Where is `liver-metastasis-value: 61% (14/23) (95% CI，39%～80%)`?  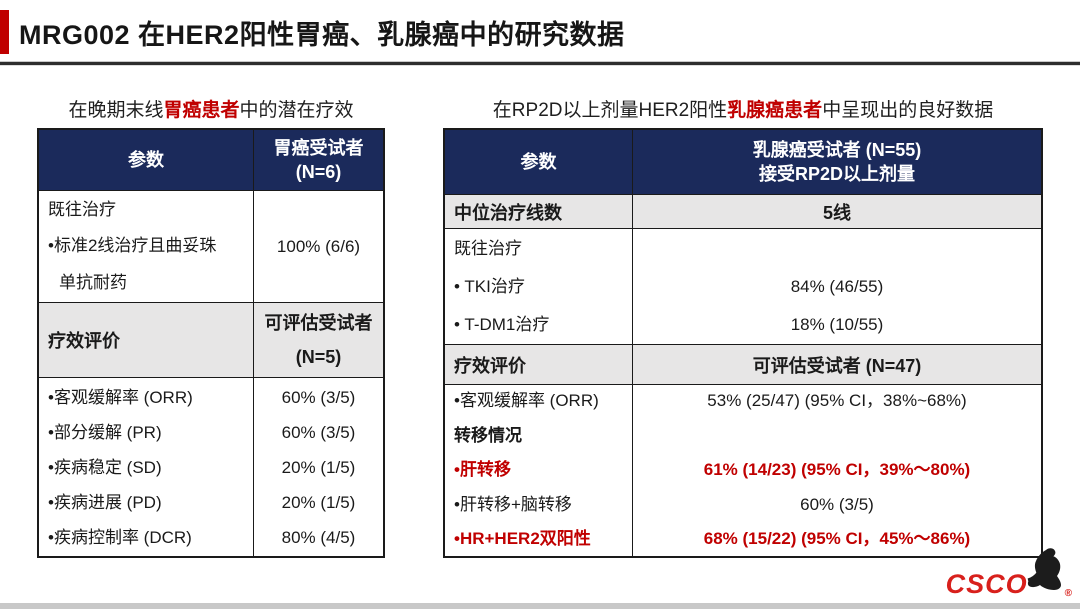 liver-metastasis-value: 61% (14/23) (95% CI，39%～80%) is located at coordinates (837, 470).